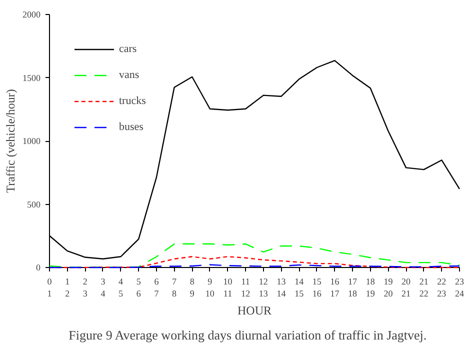 This screenshot has width=465, height=347. Describe the element at coordinates (245, 287) in the screenshot. I see `x-tick-label: 11 12` at that location.